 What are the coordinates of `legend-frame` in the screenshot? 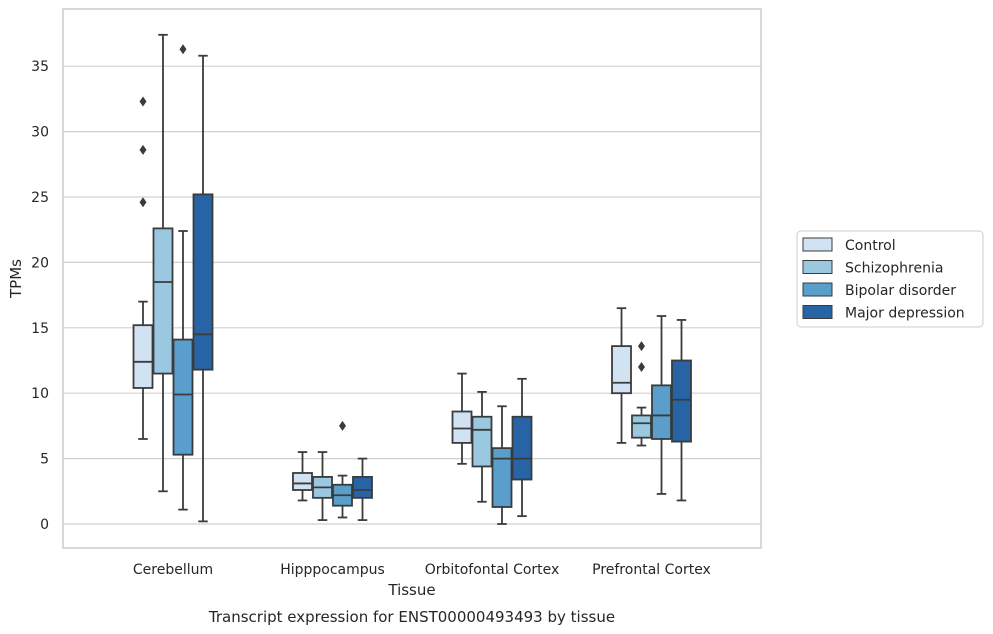 It's located at (890, 279).